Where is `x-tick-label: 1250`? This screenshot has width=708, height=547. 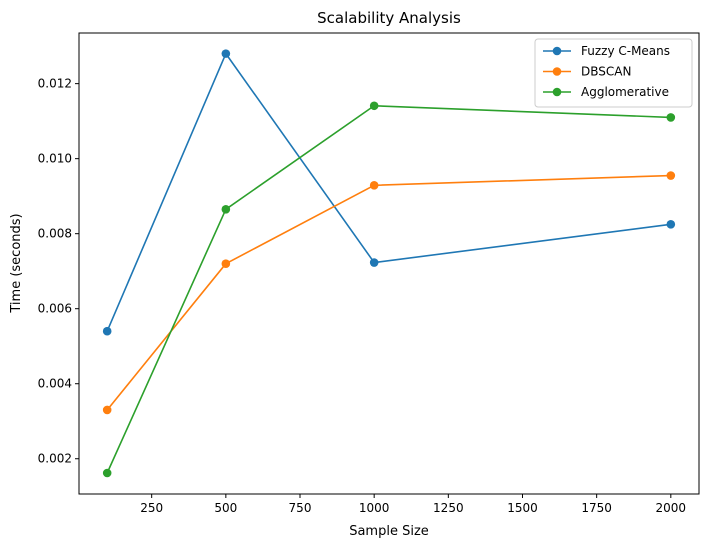 x-tick-label: 1250 is located at coordinates (448, 508).